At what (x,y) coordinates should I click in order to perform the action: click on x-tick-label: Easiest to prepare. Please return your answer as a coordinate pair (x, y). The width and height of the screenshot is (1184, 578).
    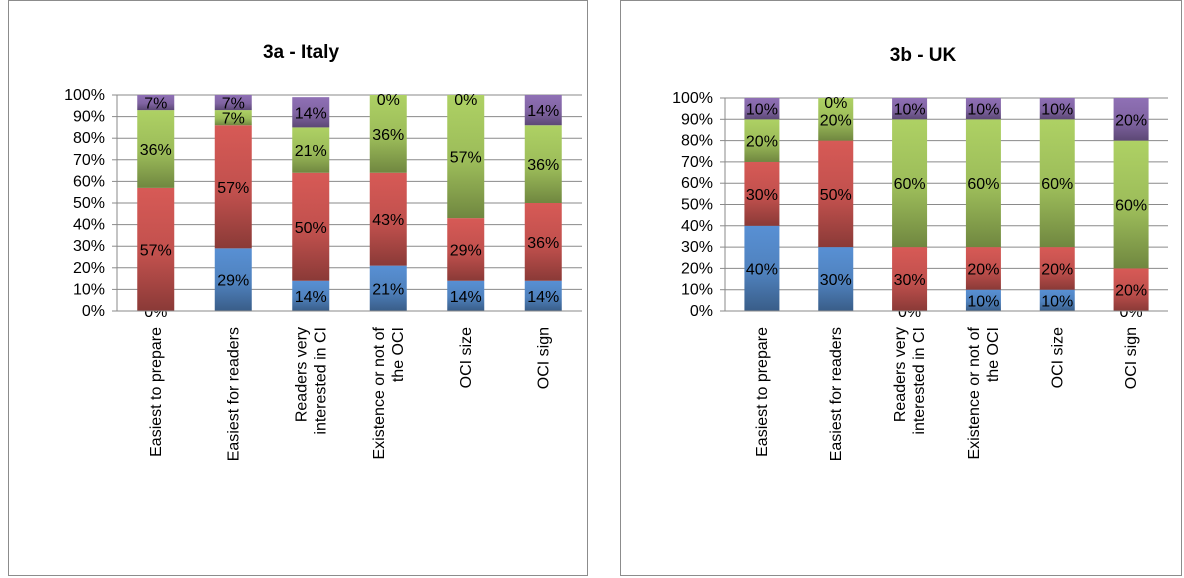
    Looking at the image, I should click on (156, 392).